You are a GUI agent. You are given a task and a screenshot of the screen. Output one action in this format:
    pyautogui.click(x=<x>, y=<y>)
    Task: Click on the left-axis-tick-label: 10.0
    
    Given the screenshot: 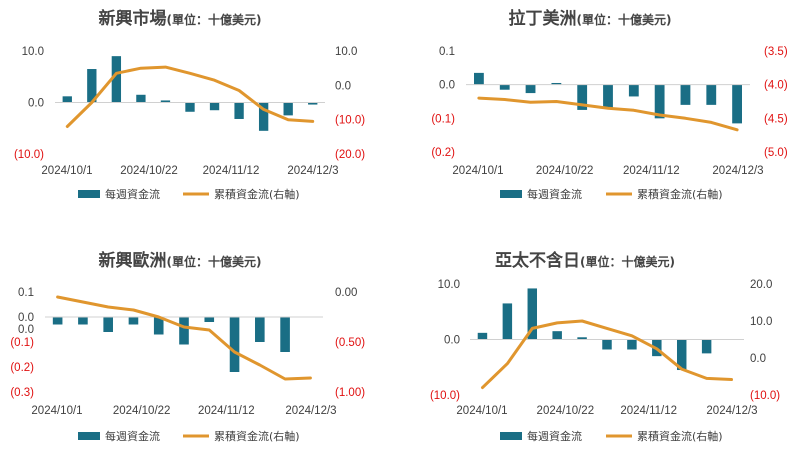 What is the action you would take?
    pyautogui.click(x=449, y=285)
    